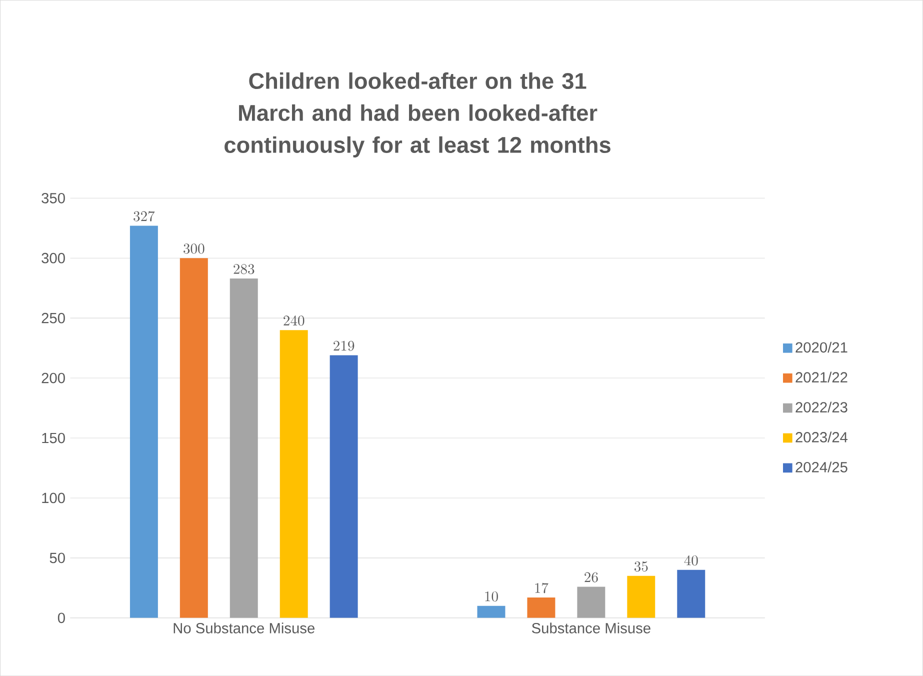  I want to click on data-label: 10, so click(491, 596).